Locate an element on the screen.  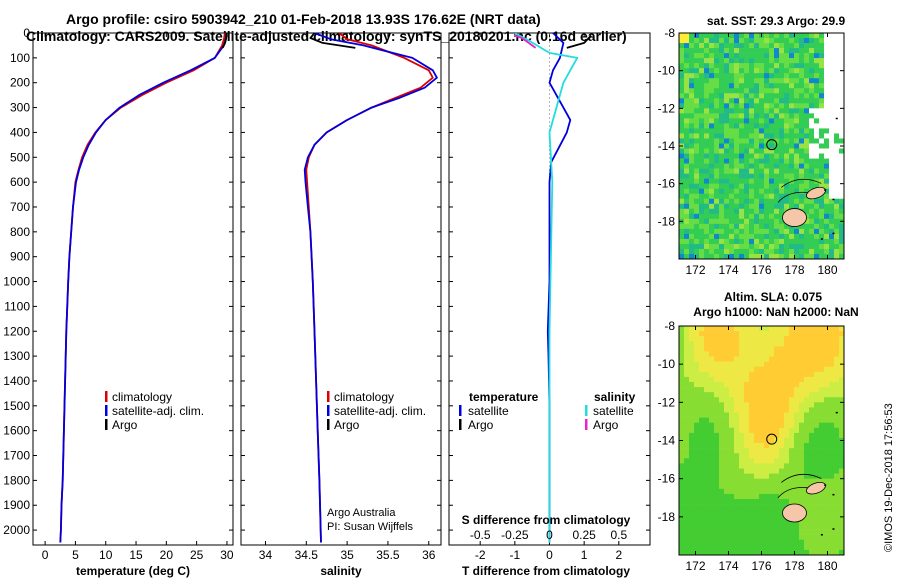
s-diff-tick-label: 0.5 is located at coordinates (618, 535).